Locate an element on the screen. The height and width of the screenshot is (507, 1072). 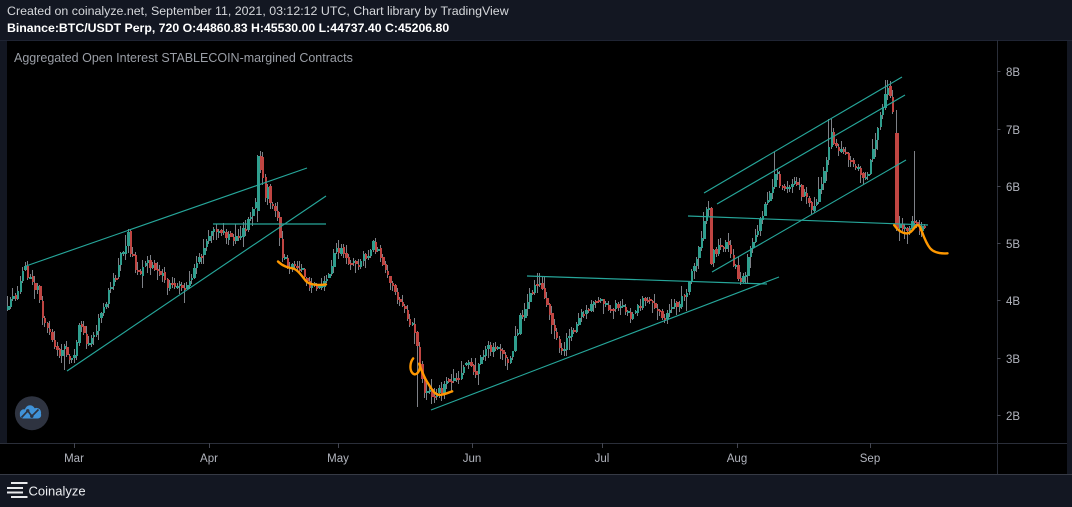
svg-text: 2B is located at coordinates (1013, 417).